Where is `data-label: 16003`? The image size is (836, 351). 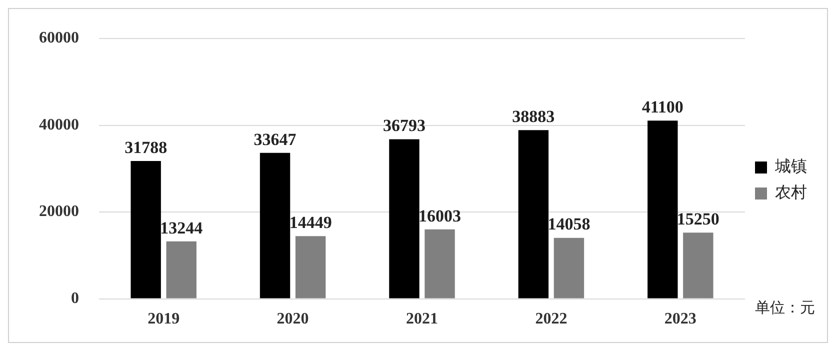
data-label: 16003 is located at coordinates (440, 216).